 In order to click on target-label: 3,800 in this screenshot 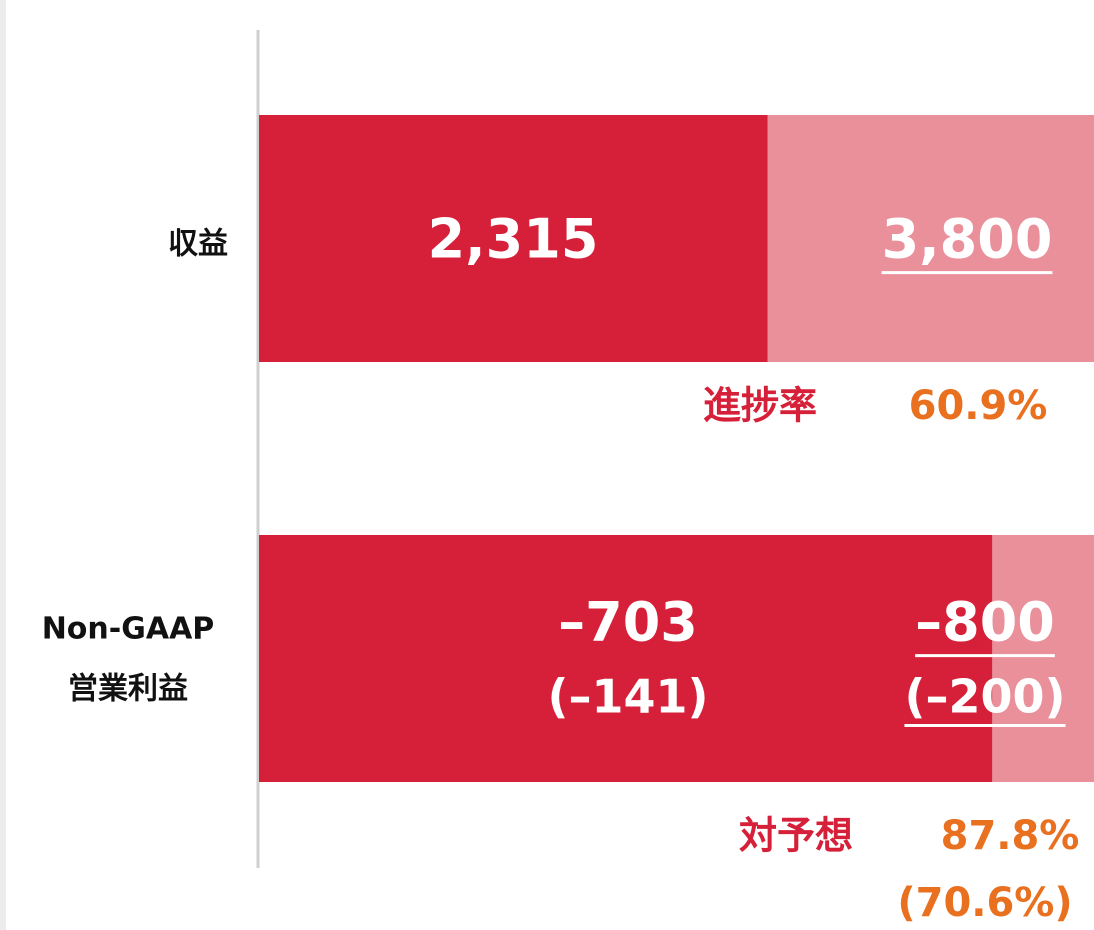, I will do `click(967, 239)`.